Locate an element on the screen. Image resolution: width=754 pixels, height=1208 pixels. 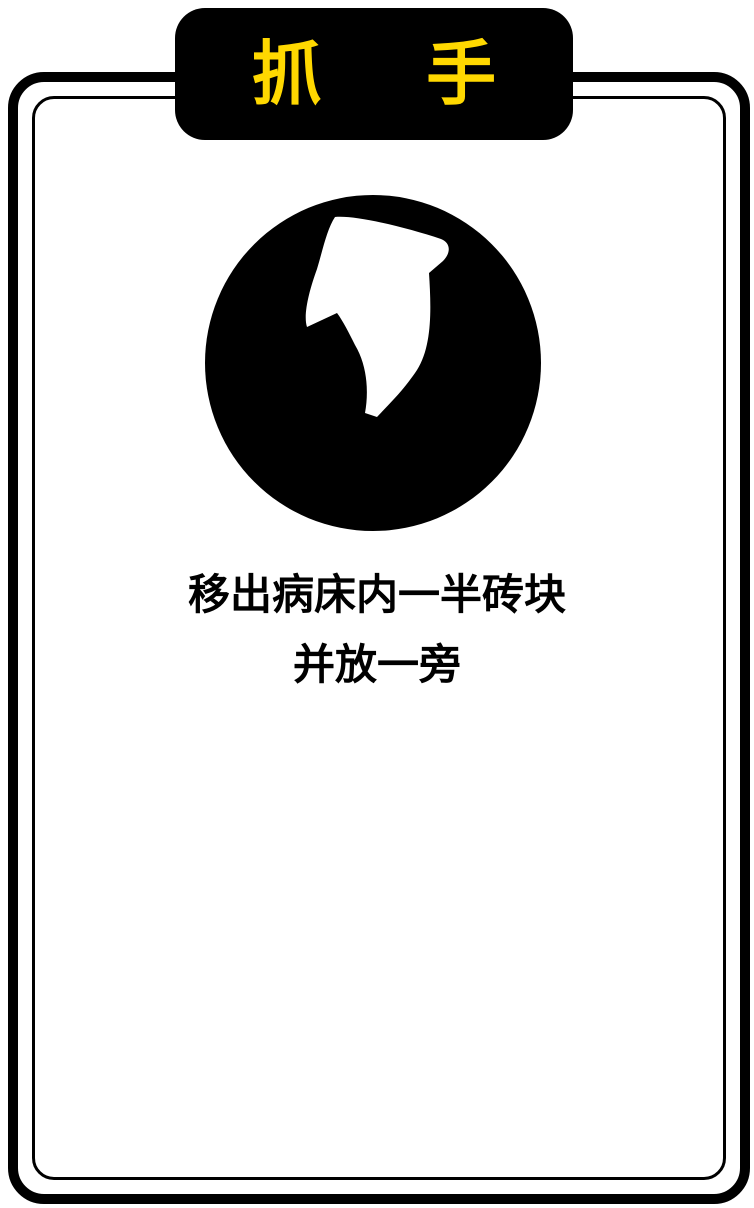
hand-gripper-icon is located at coordinates (373, 363).